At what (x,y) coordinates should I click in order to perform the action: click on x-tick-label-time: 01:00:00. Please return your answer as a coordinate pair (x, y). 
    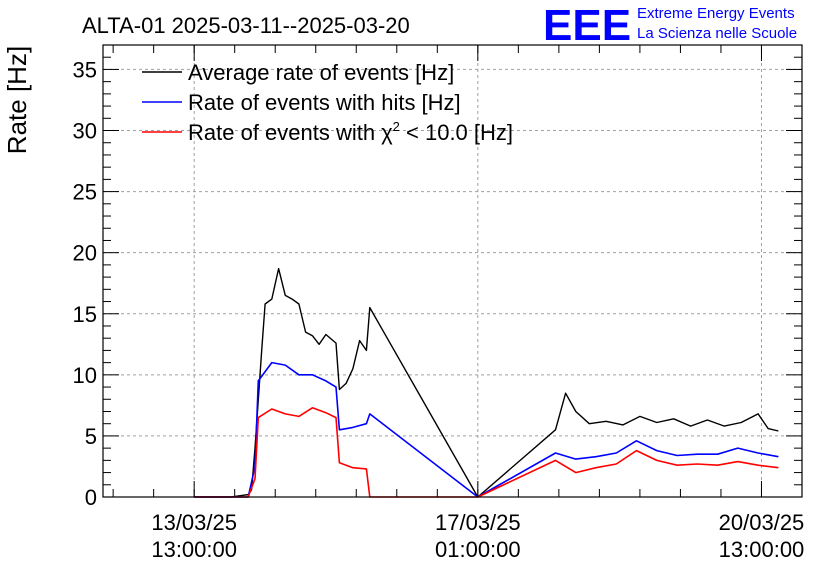
    Looking at the image, I should click on (478, 549).